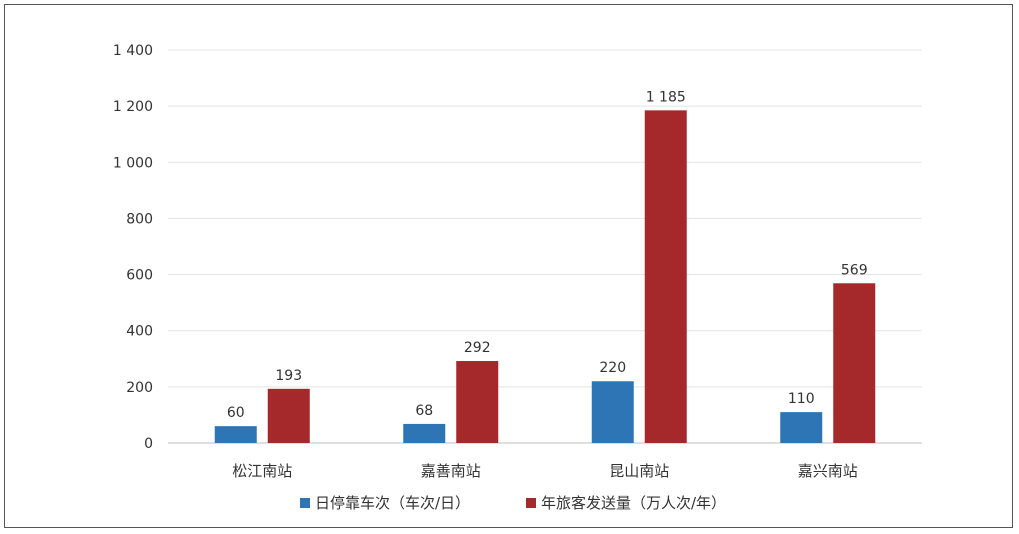  What do you see at coordinates (139, 332) in the screenshot?
I see `y-tick-label: 400` at bounding box center [139, 332].